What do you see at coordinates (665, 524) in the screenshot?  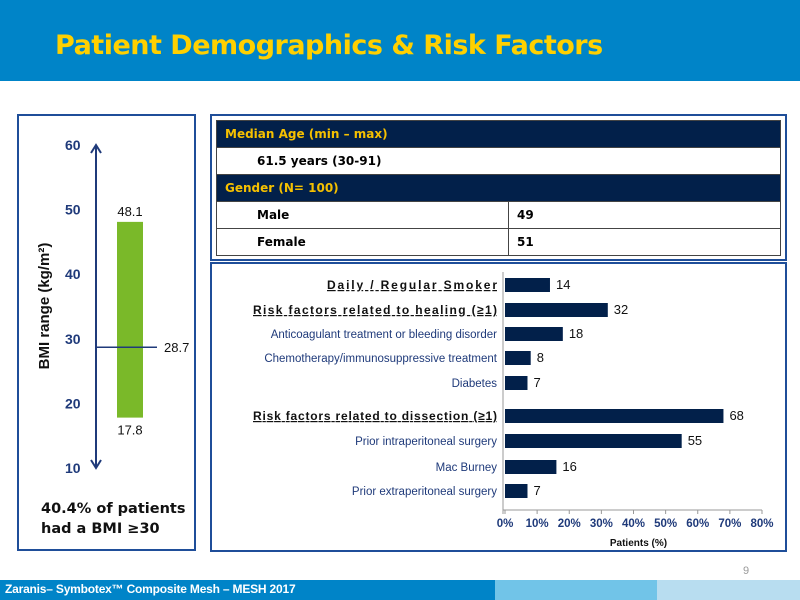 I see `x-tick-label: 50%` at bounding box center [665, 524].